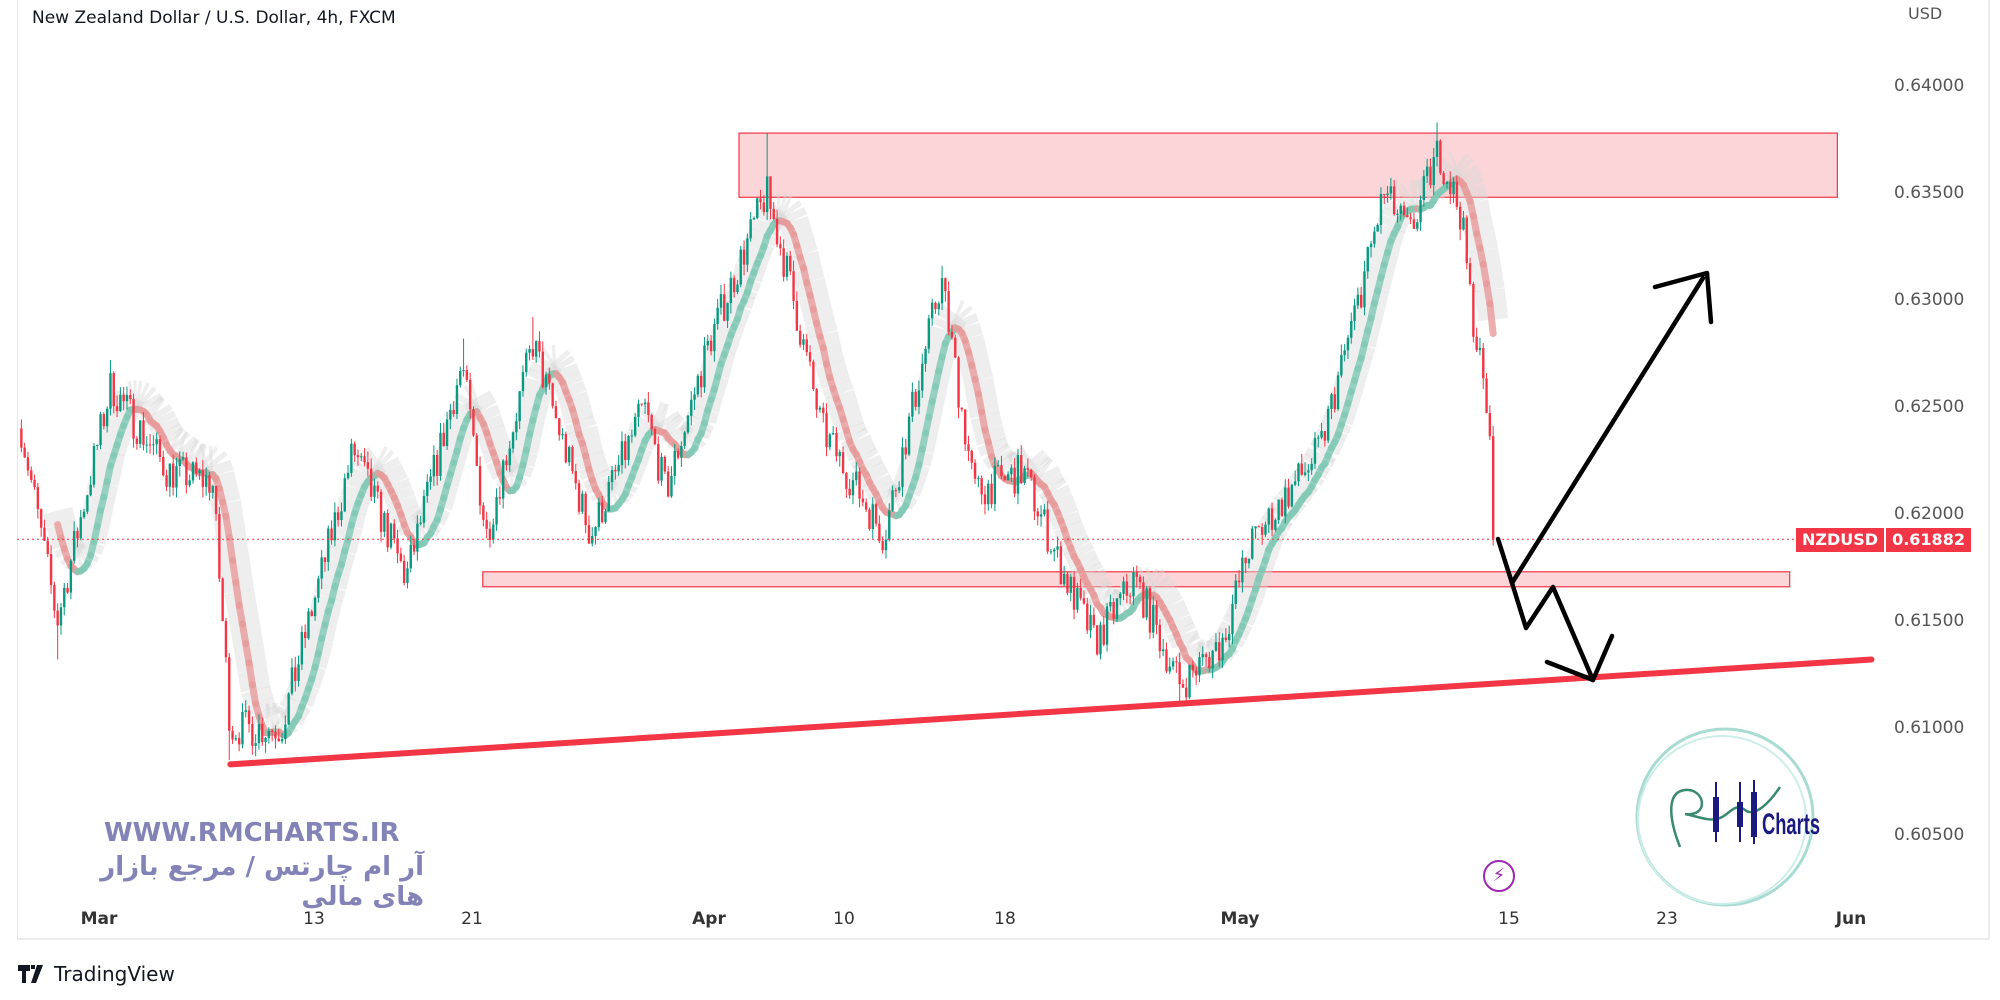  What do you see at coordinates (1929, 621) in the screenshot?
I see `price-tick: 0.61500` at bounding box center [1929, 621].